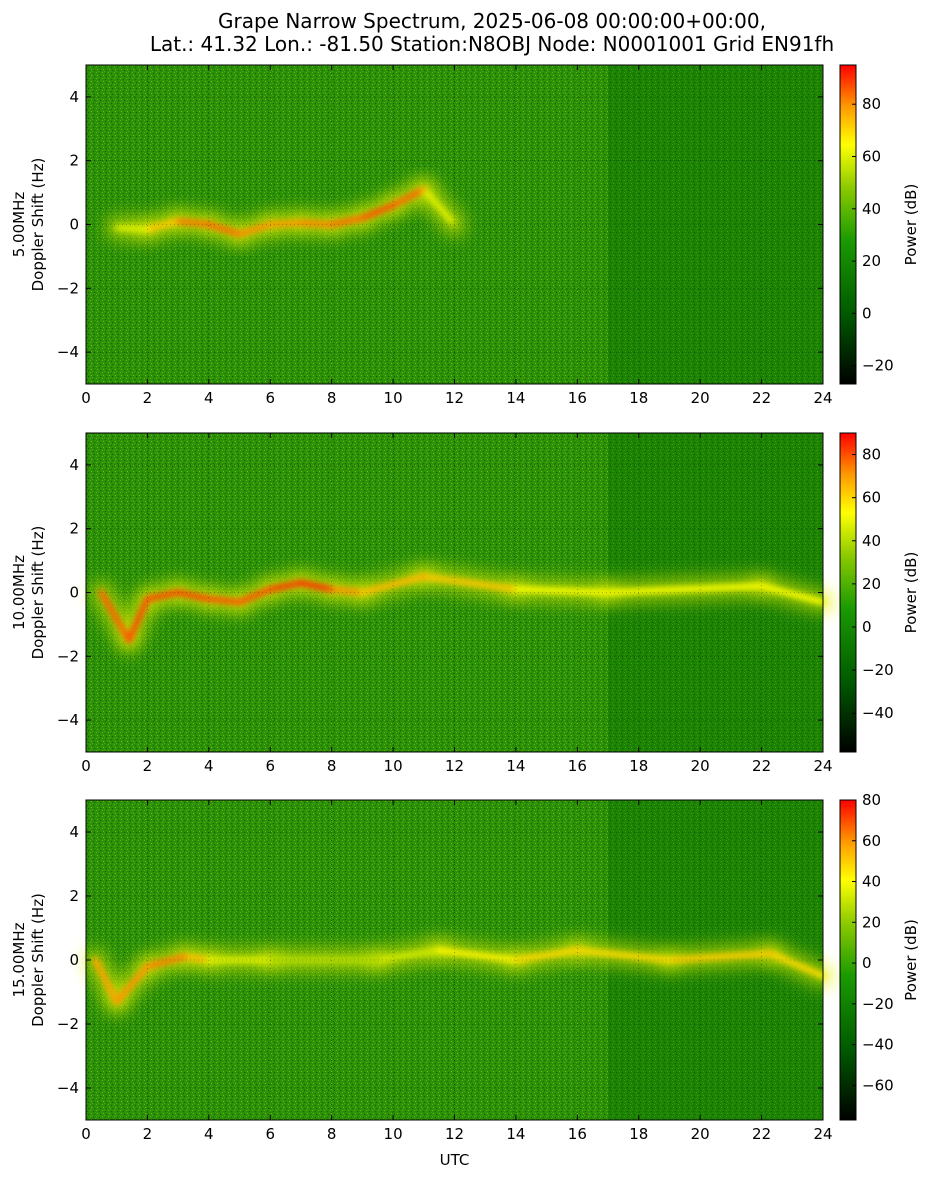 The width and height of the screenshot is (932, 1178). Describe the element at coordinates (848, 592) in the screenshot. I see `colorbar` at that location.